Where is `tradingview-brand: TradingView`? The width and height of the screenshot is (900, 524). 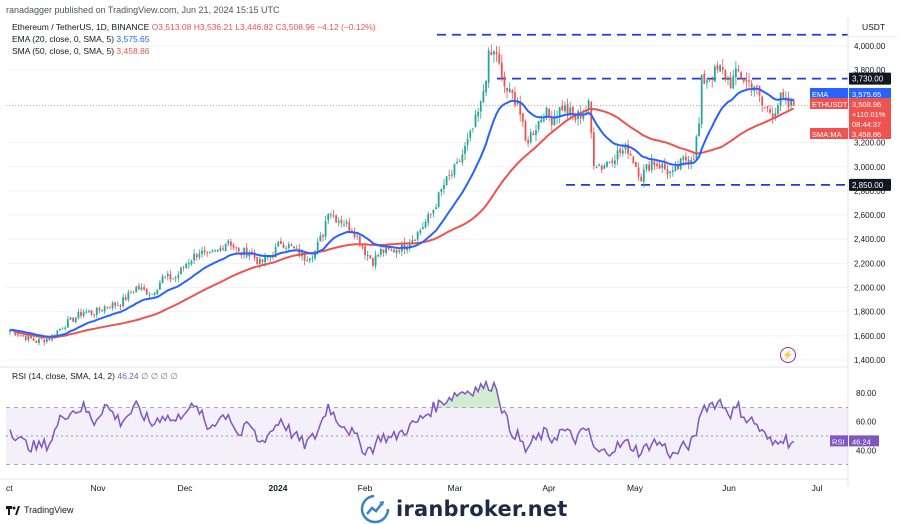 tradingview-brand: TradingView is located at coordinates (40, 510).